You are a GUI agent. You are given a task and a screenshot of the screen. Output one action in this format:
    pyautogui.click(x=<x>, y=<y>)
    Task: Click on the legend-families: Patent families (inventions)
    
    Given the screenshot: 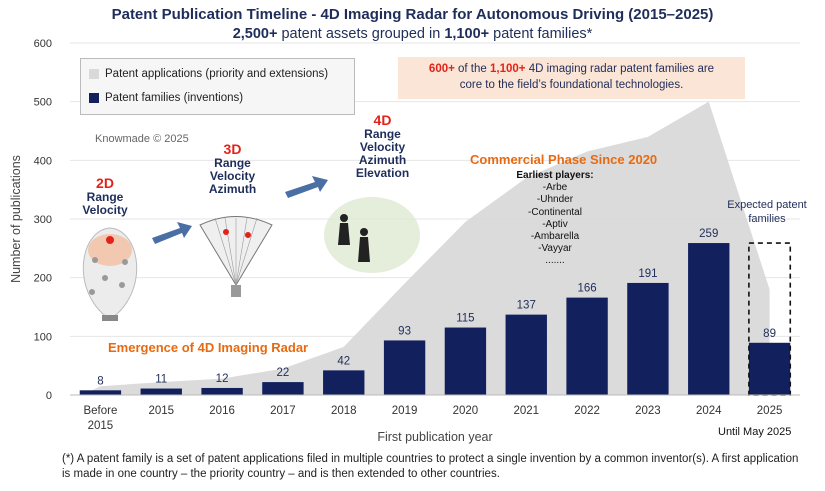 What is the action you would take?
    pyautogui.click(x=166, y=98)
    